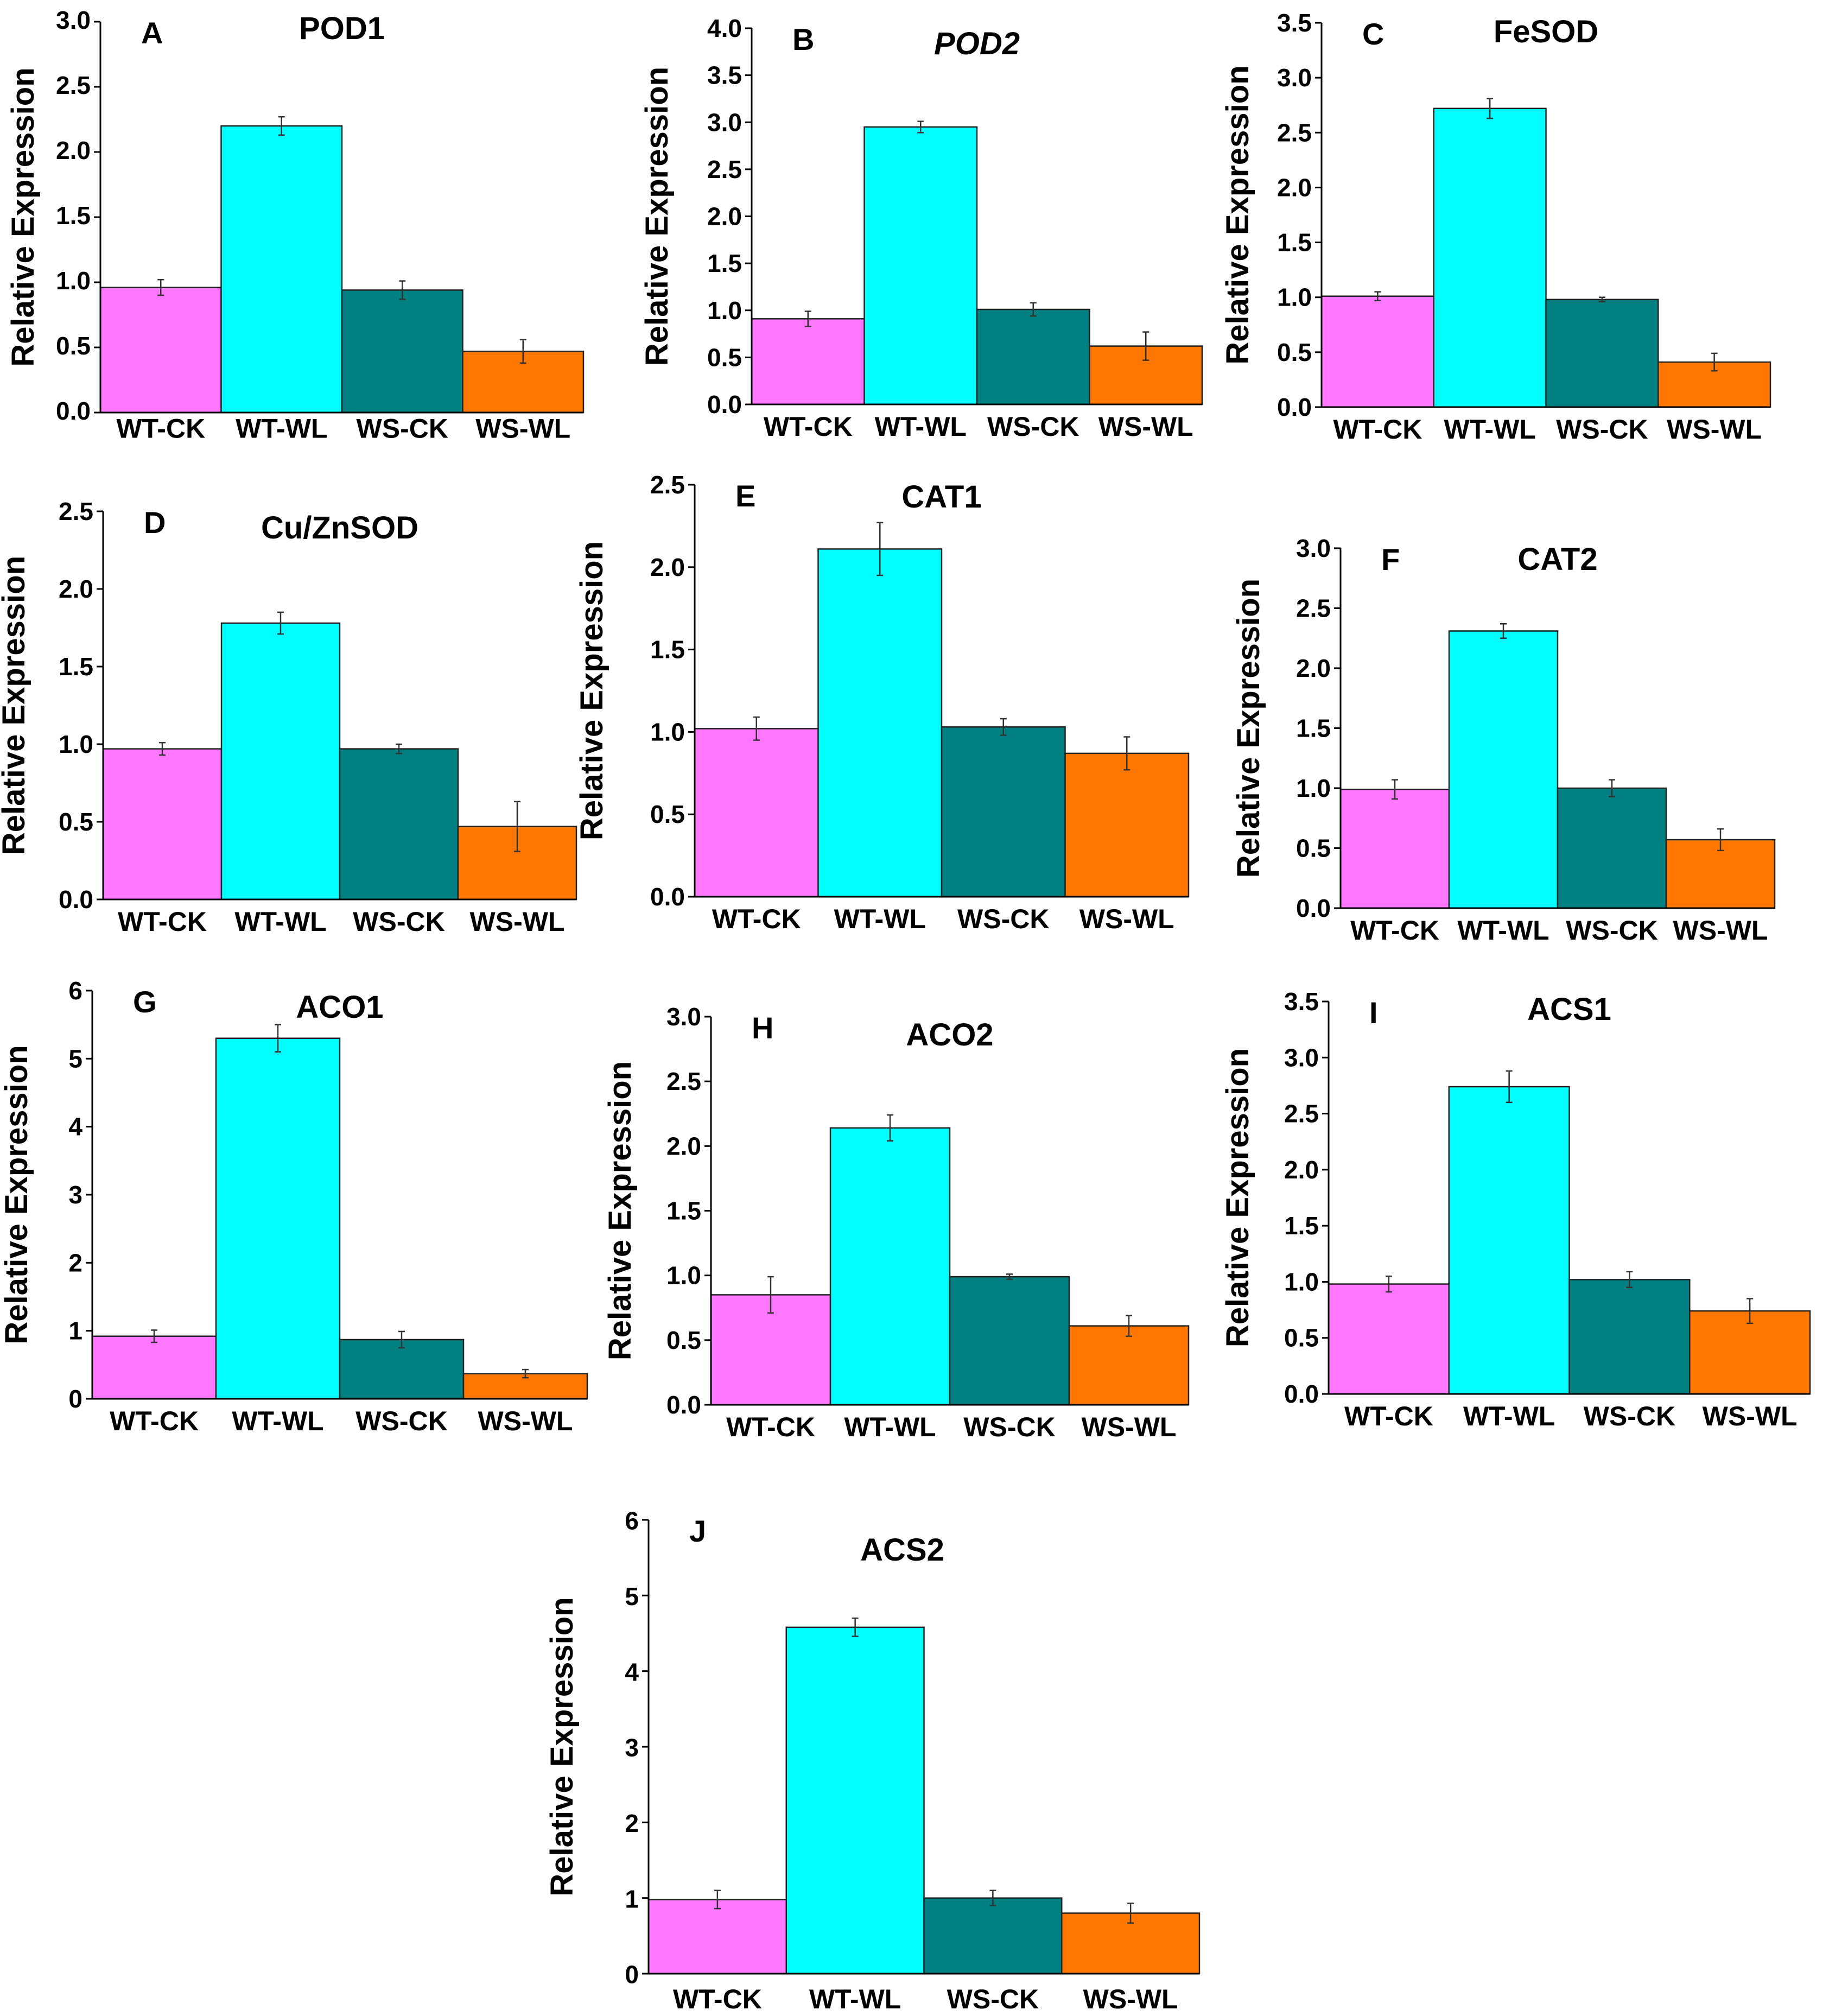 Image resolution: width=1829 pixels, height=2016 pixels. I want to click on y-tick-label: 1, so click(75, 1331).